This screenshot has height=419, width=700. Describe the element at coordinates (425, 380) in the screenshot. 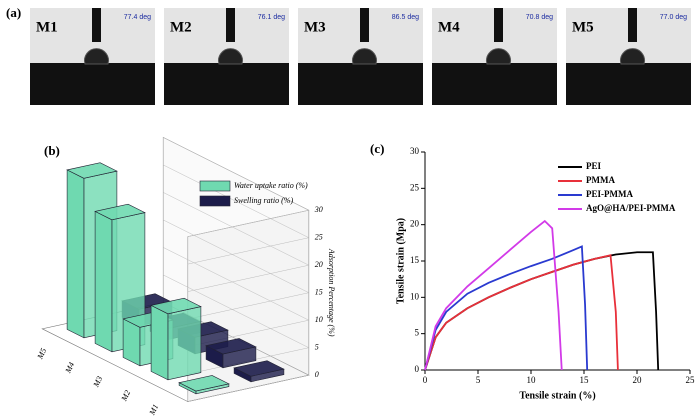

I see `x-tick-label: 0` at that location.